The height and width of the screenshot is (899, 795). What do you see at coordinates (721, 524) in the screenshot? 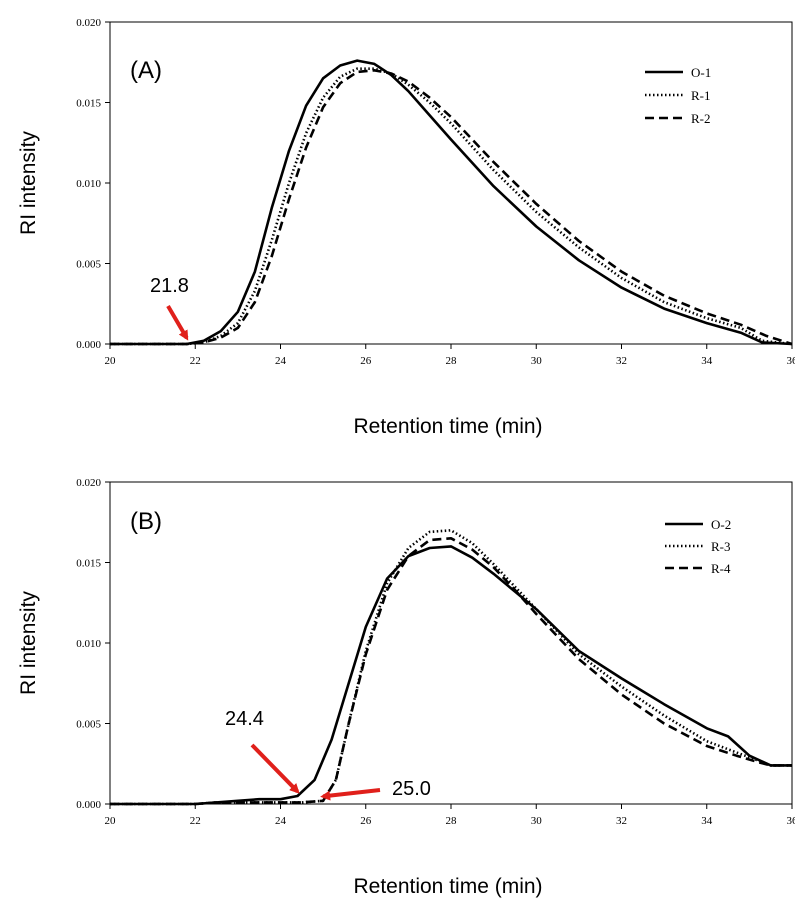
I see `legend-label-o-2: O-2` at bounding box center [721, 524].